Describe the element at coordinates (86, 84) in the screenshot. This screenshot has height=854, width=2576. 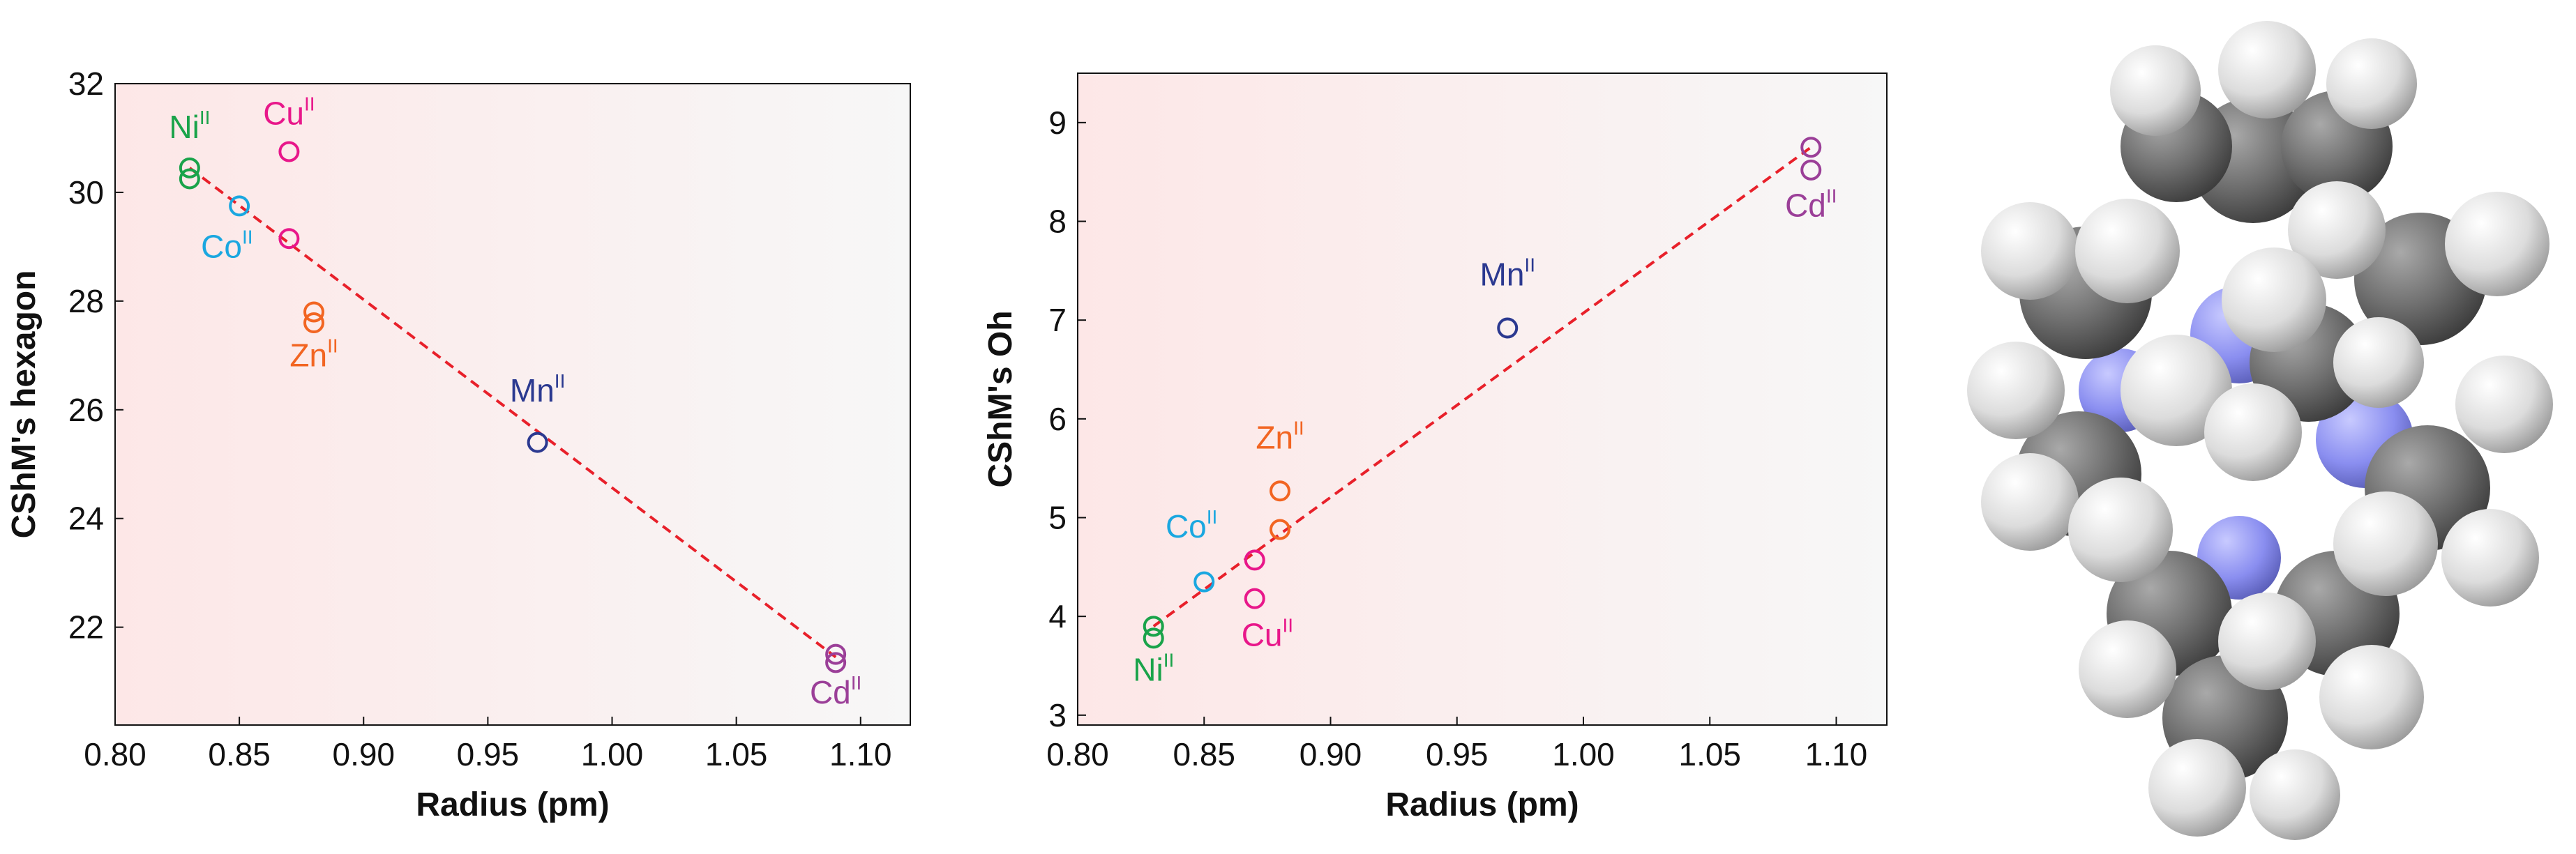
I see `y-tick-label: 32` at that location.